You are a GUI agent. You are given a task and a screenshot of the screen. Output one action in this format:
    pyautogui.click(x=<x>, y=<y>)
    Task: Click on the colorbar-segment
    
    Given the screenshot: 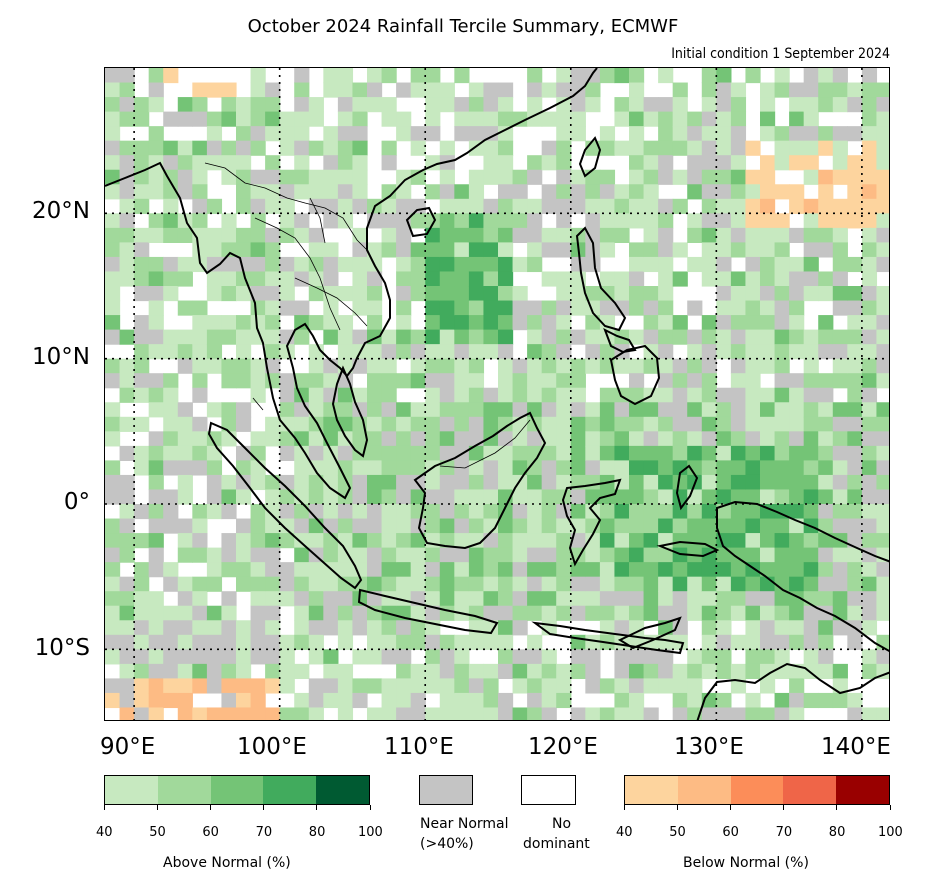 What is the action you would take?
    pyautogui.click(x=757, y=790)
    